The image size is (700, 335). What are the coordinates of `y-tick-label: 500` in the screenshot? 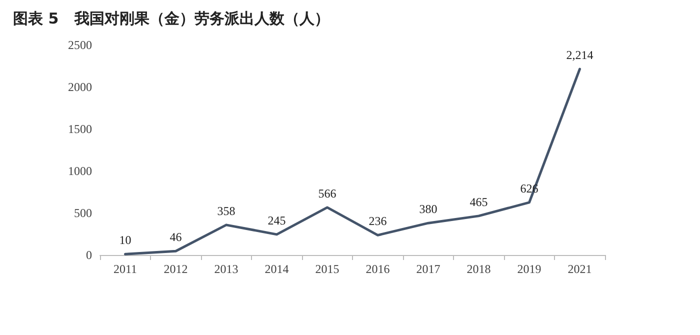 It's located at (83, 213).